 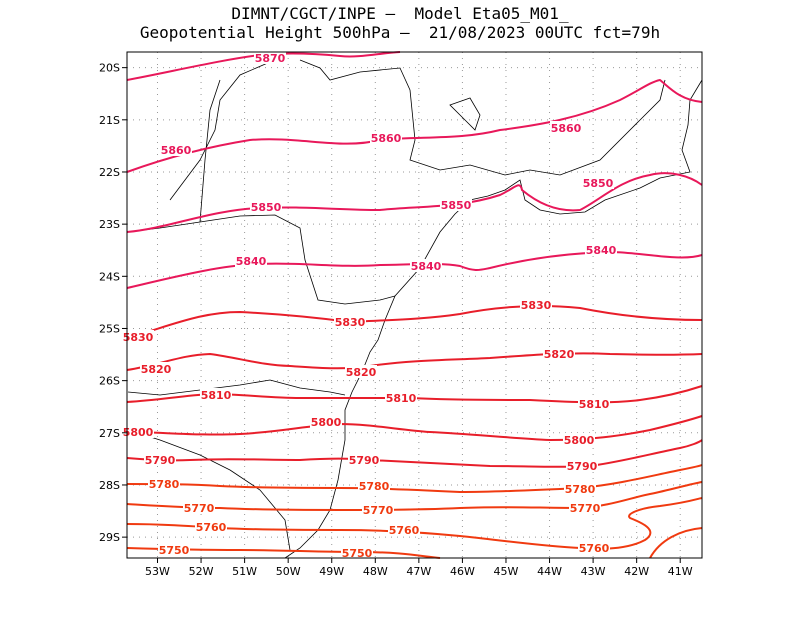 What do you see at coordinates (288, 571) in the screenshot?
I see `lon-tick-label: 50W` at bounding box center [288, 571].